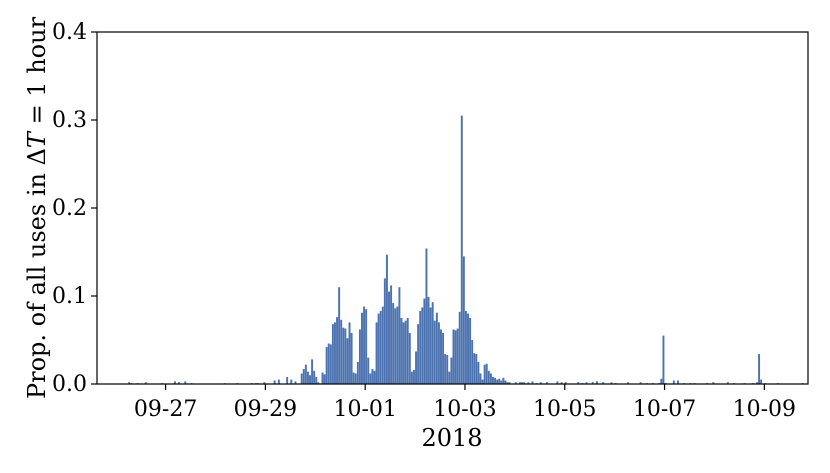  What do you see at coordinates (464, 409) in the screenshot?
I see `x-tick-label: 10-03` at bounding box center [464, 409].